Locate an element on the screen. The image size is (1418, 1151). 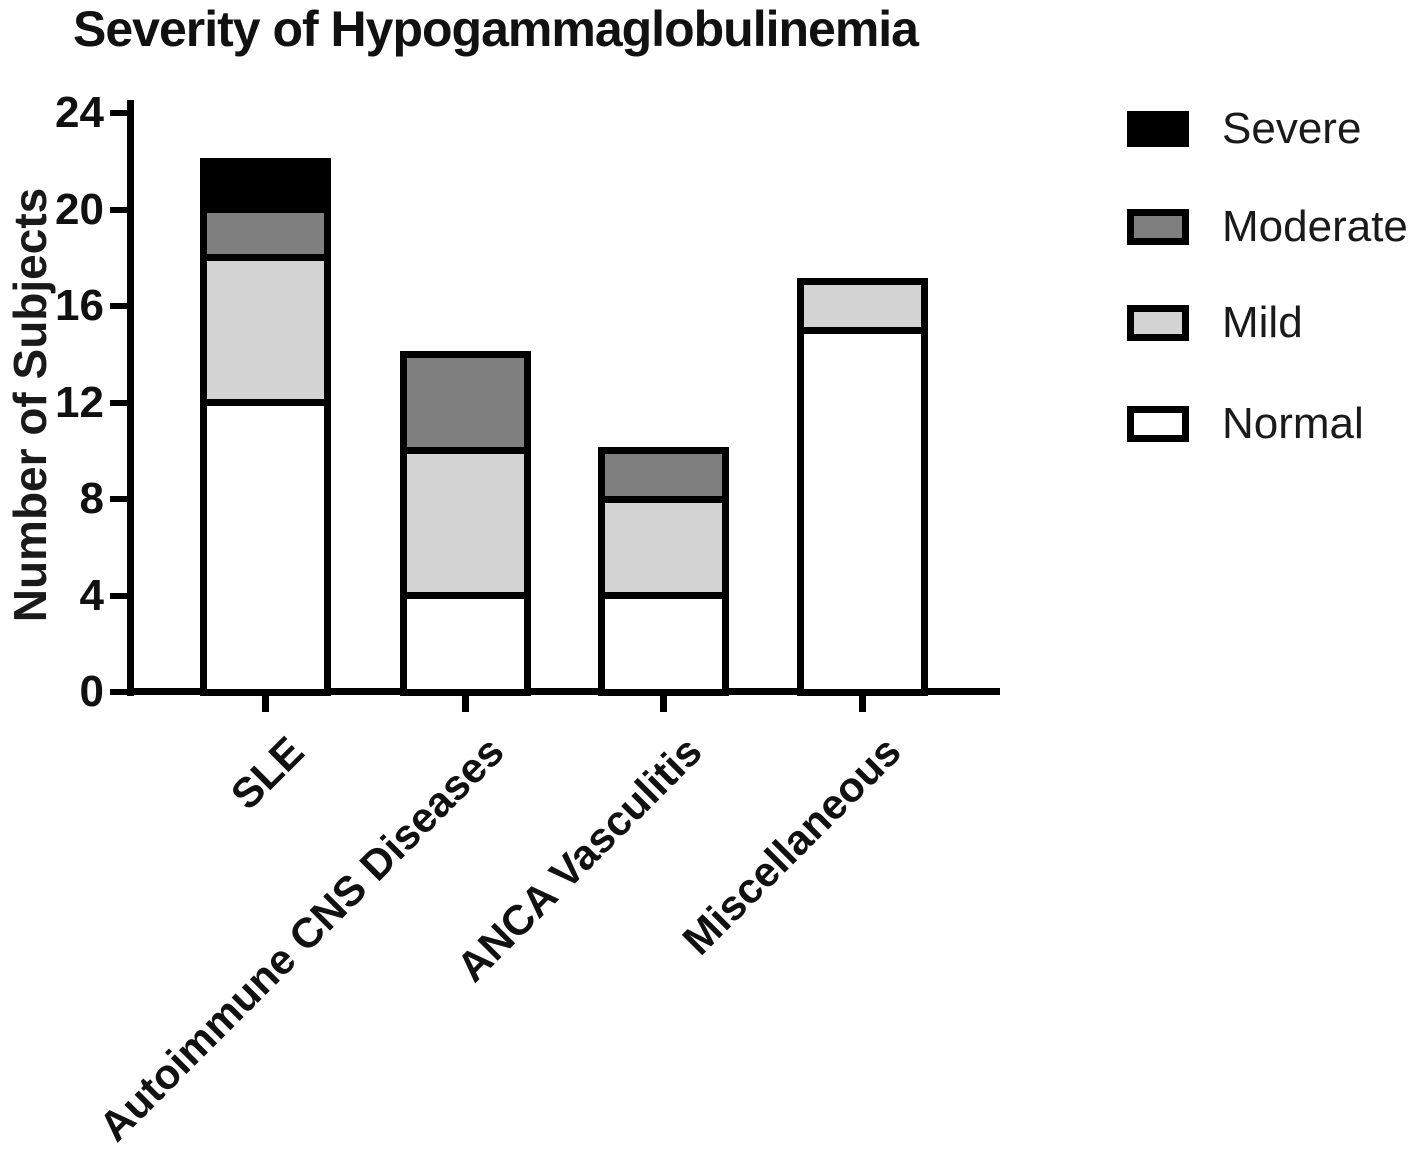
x-axis-line is located at coordinates (563, 691).